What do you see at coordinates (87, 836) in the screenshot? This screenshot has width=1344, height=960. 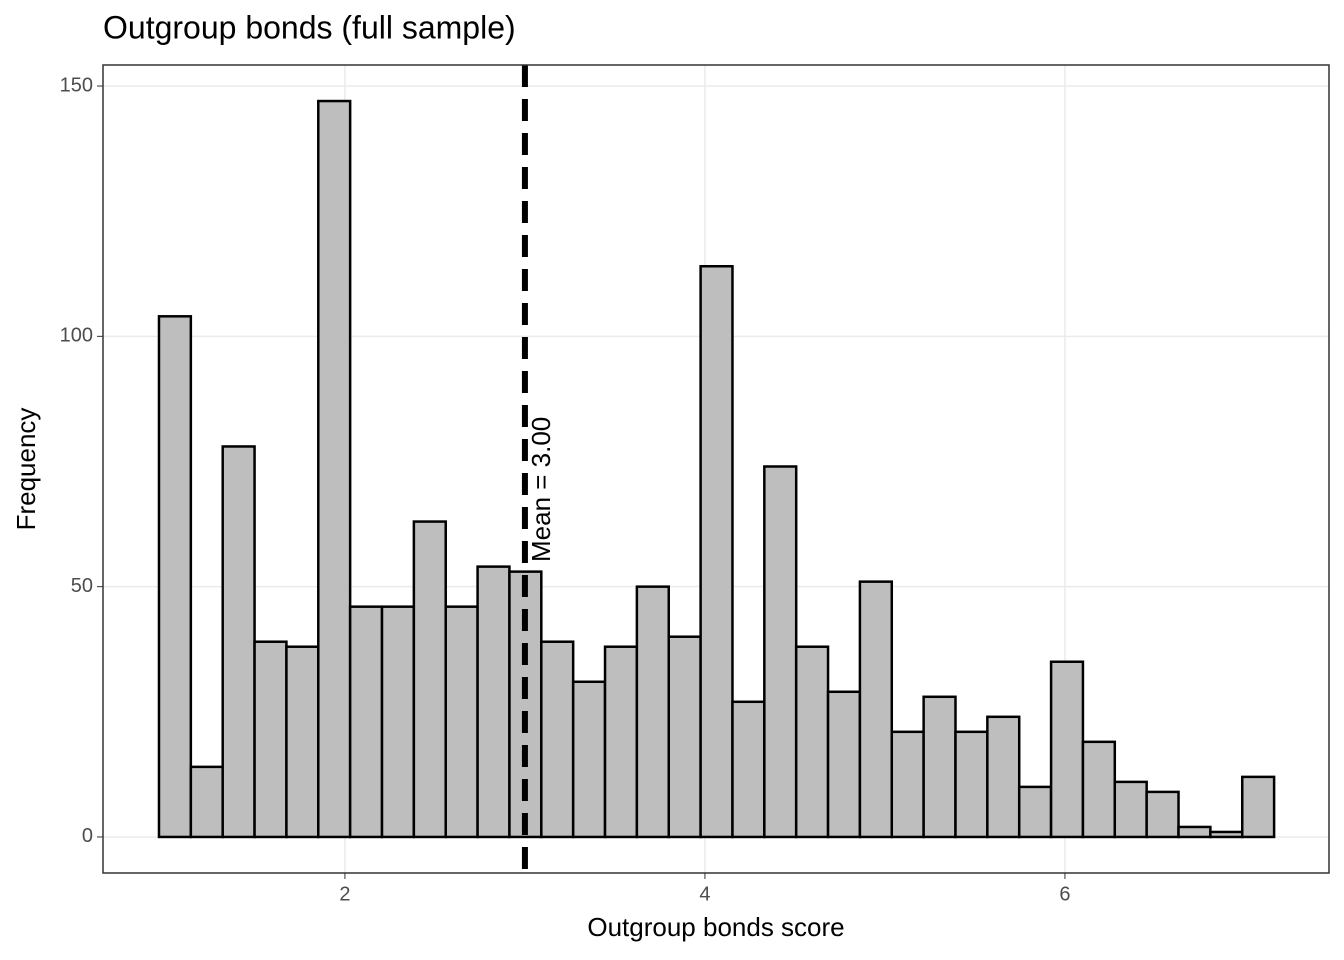 I see `y-tick-label: 0` at bounding box center [87, 836].